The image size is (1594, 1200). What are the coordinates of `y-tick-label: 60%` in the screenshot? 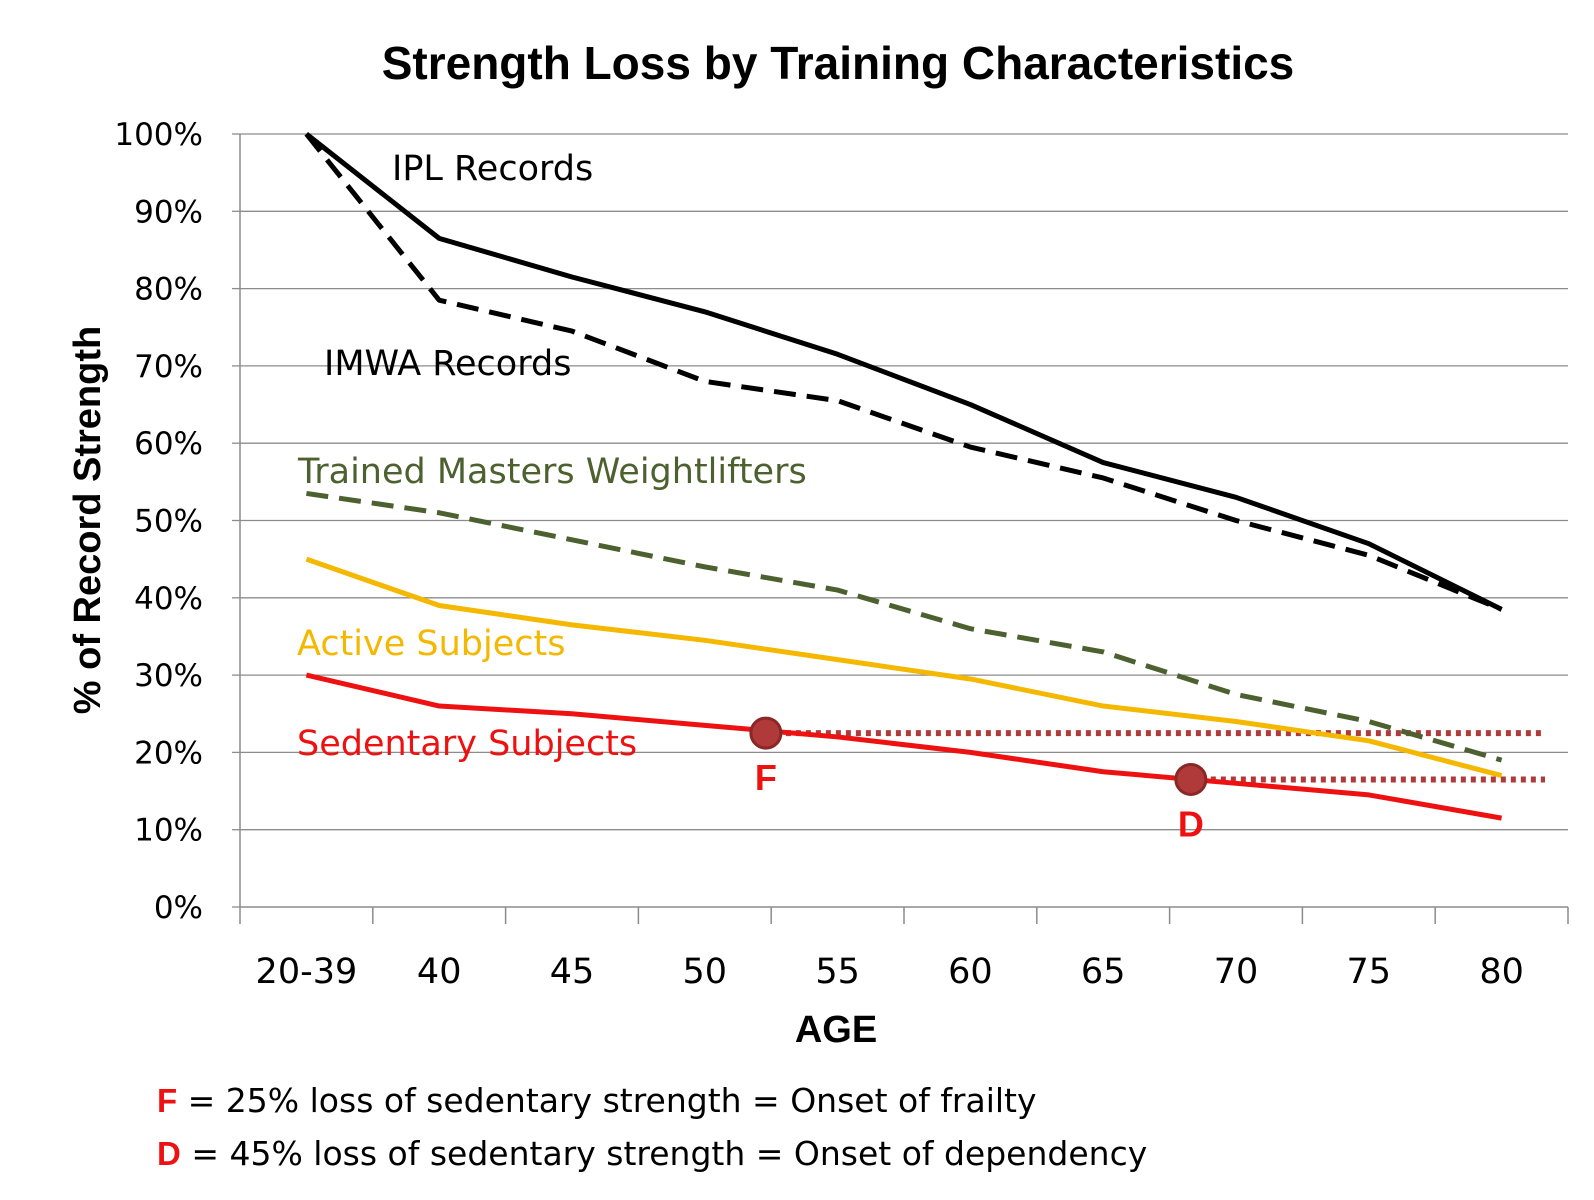 It's located at (168, 444).